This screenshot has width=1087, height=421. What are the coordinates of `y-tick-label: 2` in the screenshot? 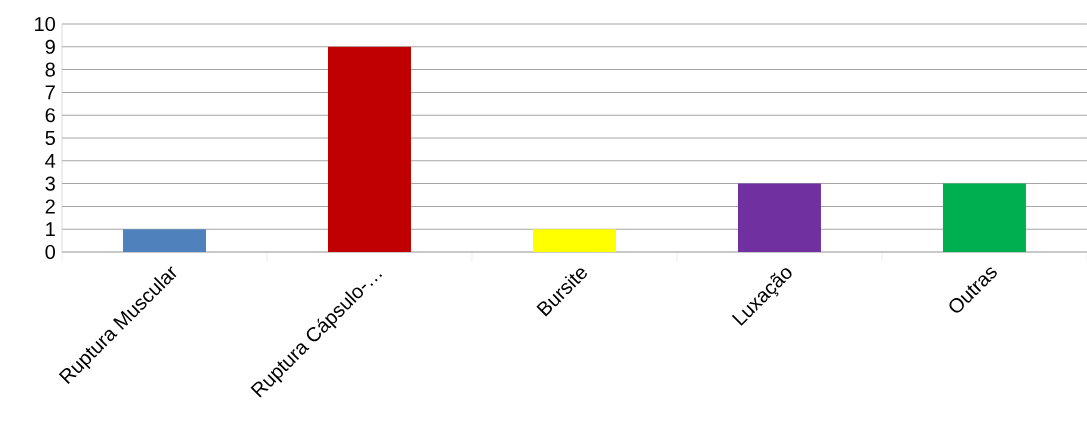 It's located at (50, 206).